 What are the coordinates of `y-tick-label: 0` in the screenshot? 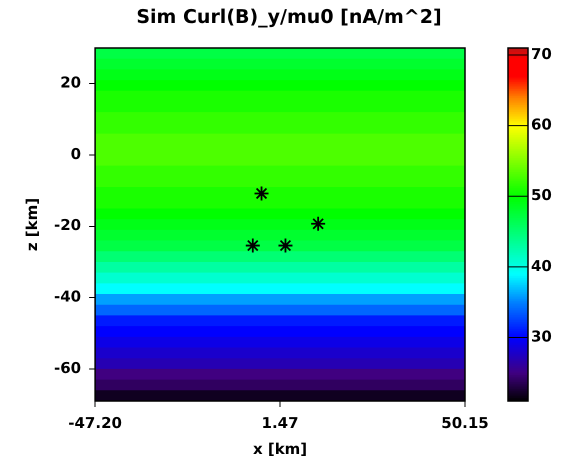 It's located at (76, 153).